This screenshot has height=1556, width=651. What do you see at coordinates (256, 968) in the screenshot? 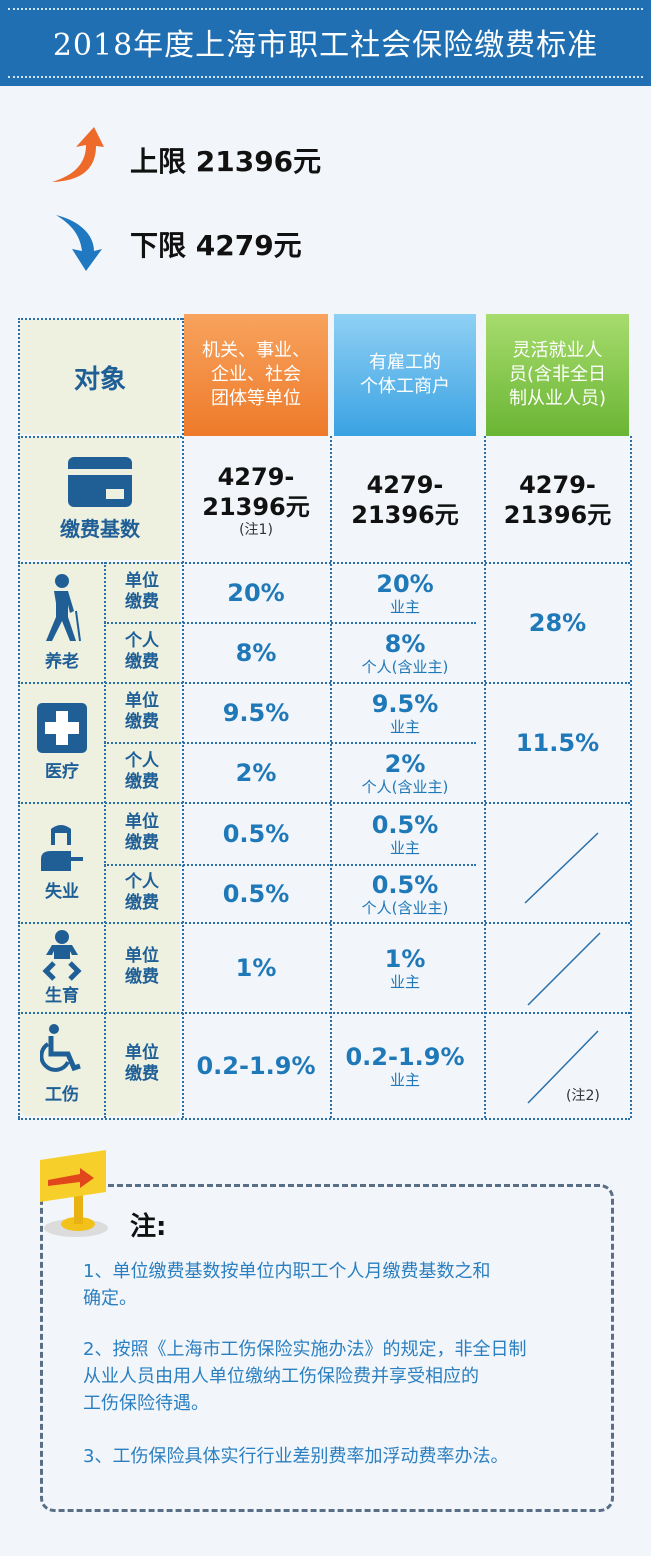
I see `maternity-unit-rate: 1%` at bounding box center [256, 968].